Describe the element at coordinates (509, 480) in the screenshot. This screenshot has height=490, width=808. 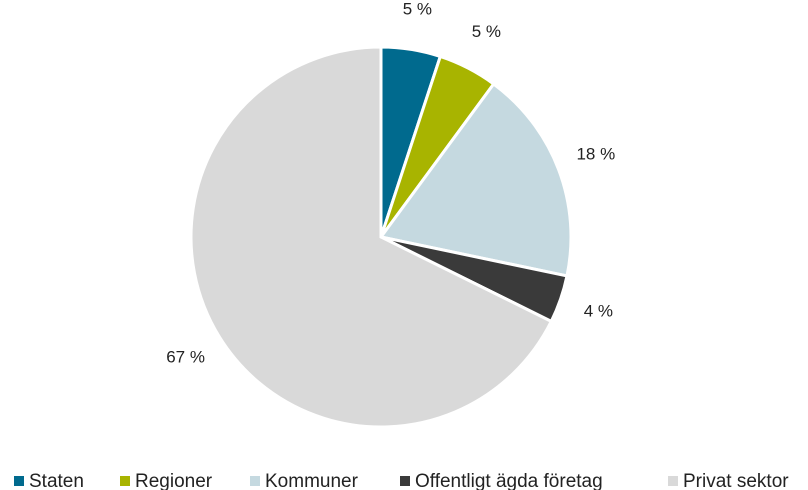
I see `legend-label: Offentligt ägda företag` at that location.